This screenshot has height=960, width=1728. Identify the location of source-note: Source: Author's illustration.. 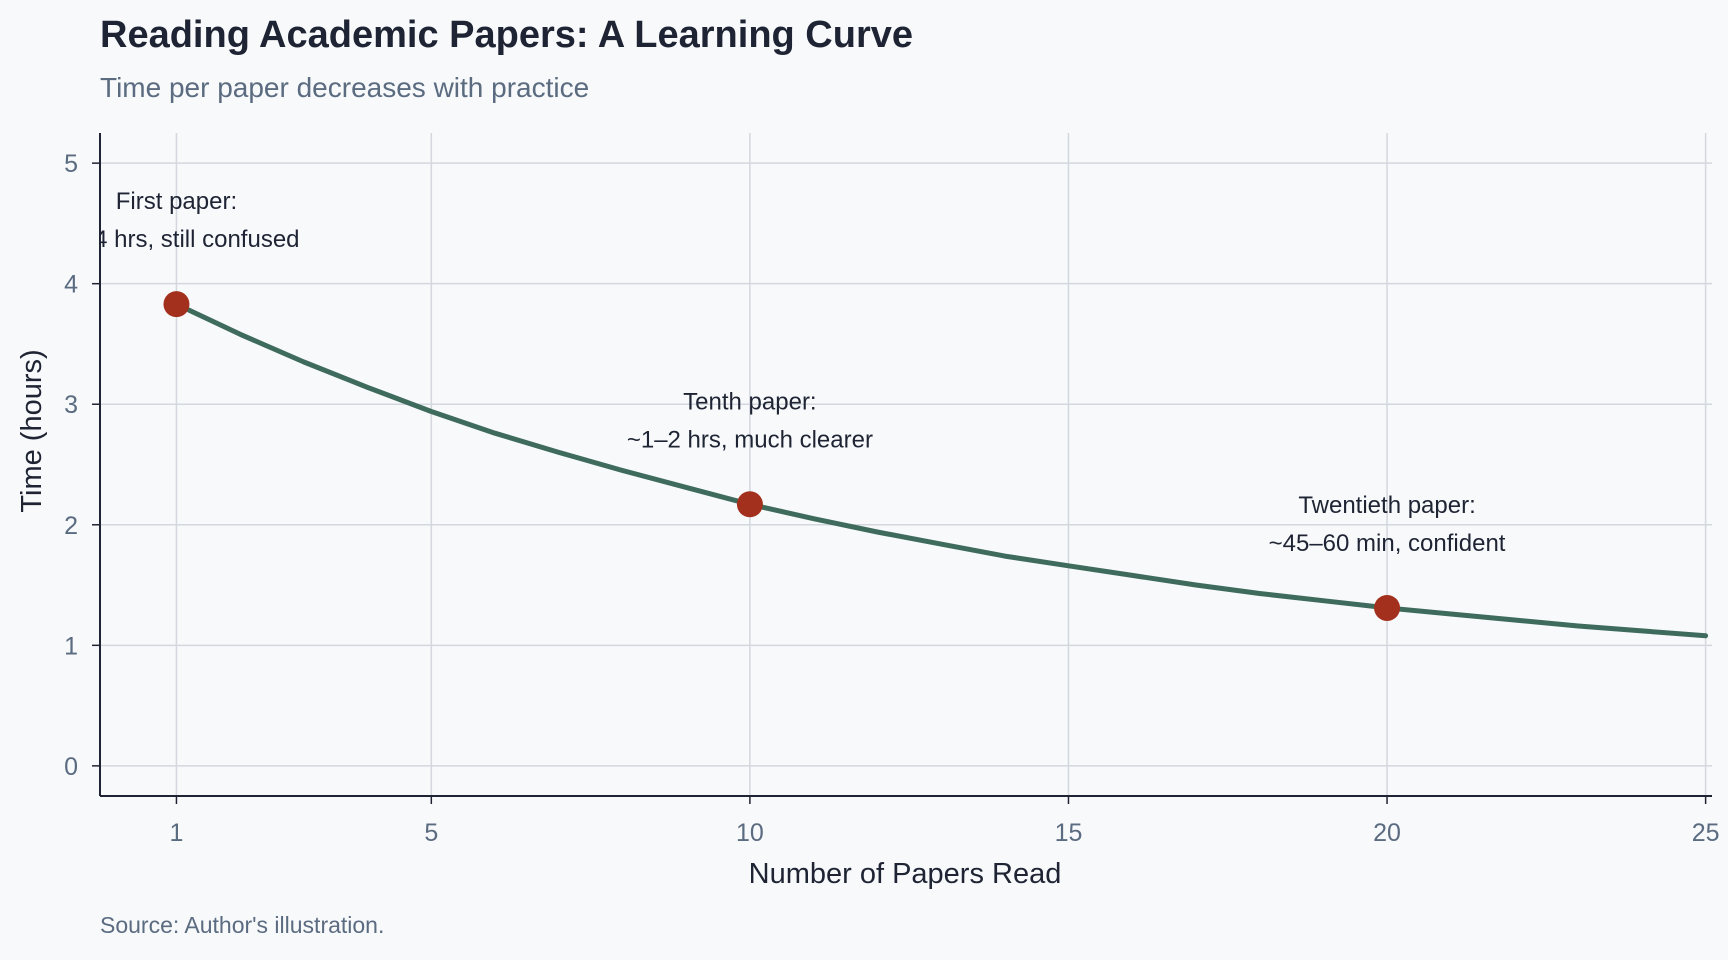
(242, 925).